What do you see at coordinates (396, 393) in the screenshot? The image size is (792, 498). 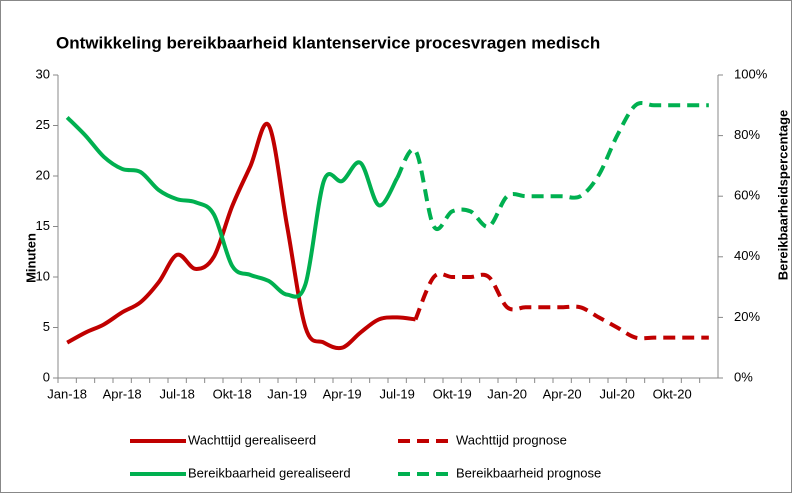 I see `x-tick-label: Jul-19` at bounding box center [396, 393].